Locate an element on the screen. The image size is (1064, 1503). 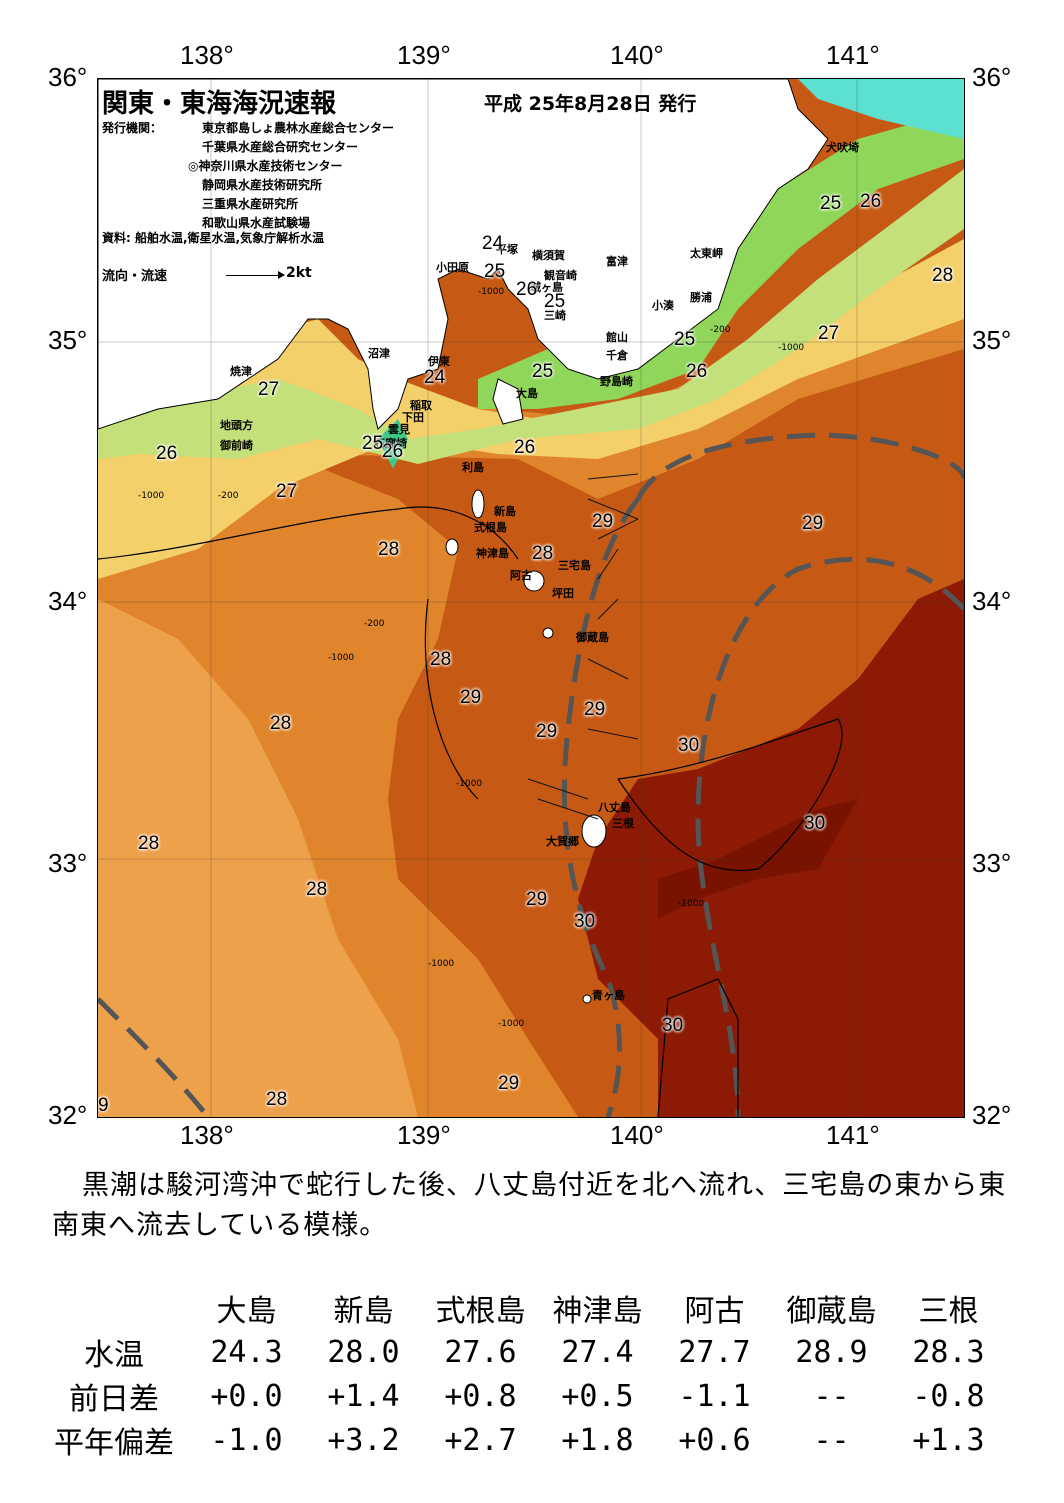
issuer-1: 千葉県水産総合研究センター is located at coordinates (280, 147).